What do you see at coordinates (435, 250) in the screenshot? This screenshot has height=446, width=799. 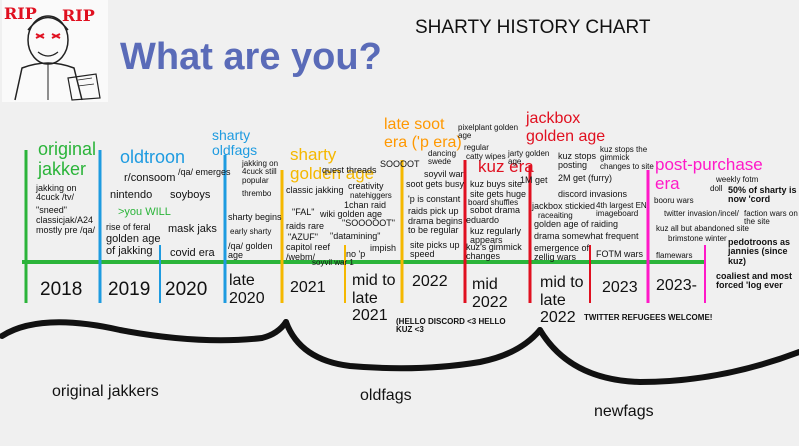 I see `event: site picks up speed` at bounding box center [435, 250].